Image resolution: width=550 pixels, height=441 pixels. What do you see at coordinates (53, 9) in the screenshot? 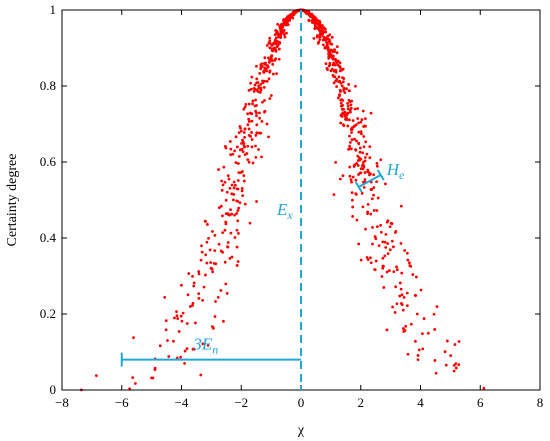
I see `y-tick-label: 1` at bounding box center [53, 9].